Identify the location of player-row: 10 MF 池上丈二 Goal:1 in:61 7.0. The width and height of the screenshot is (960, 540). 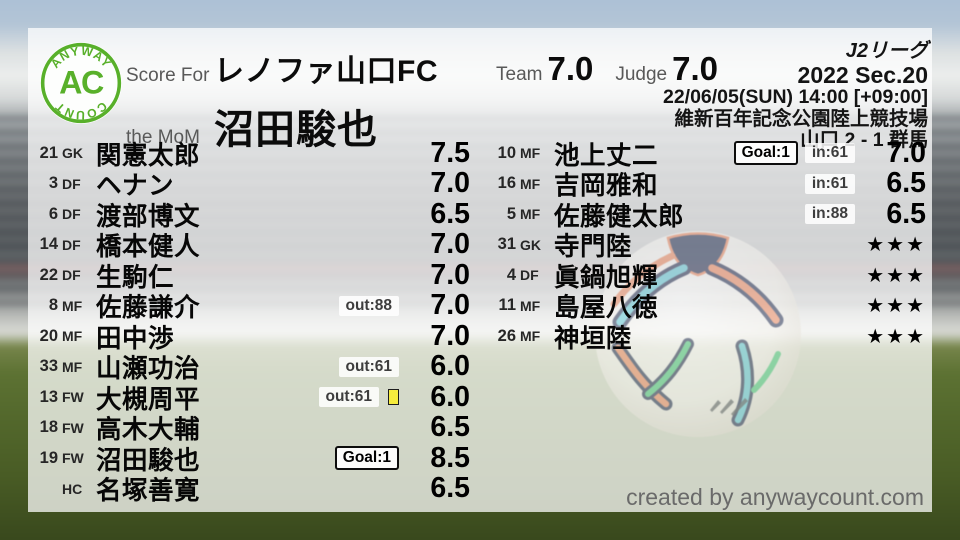
(707, 153).